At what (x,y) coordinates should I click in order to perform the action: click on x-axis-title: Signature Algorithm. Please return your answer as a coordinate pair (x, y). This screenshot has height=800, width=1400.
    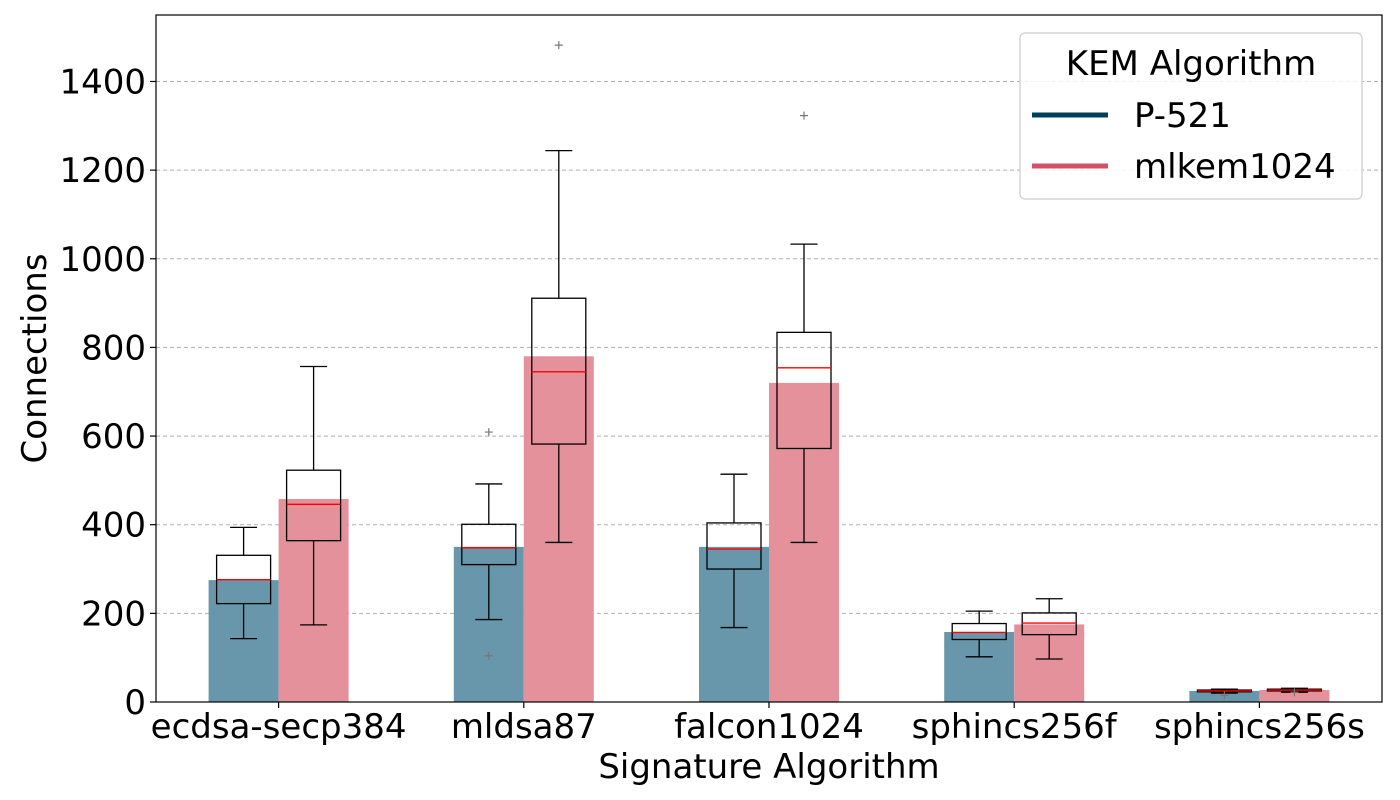
    Looking at the image, I should click on (768, 767).